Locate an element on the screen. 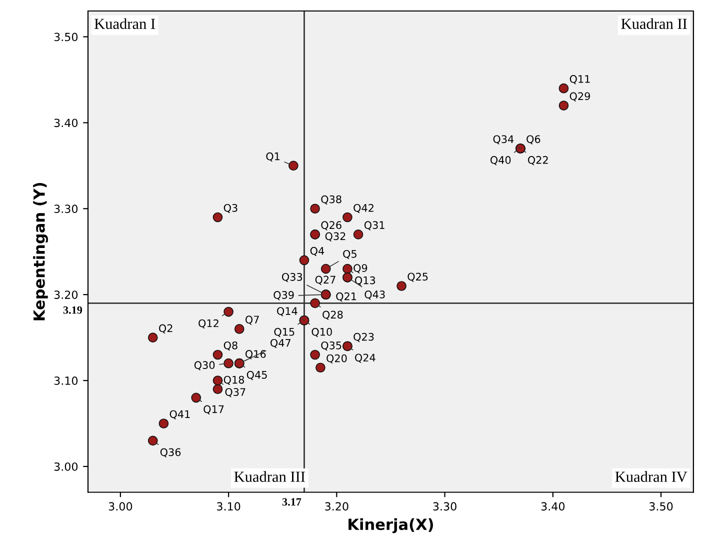  ref-line-label: 3.17 is located at coordinates (292, 502).